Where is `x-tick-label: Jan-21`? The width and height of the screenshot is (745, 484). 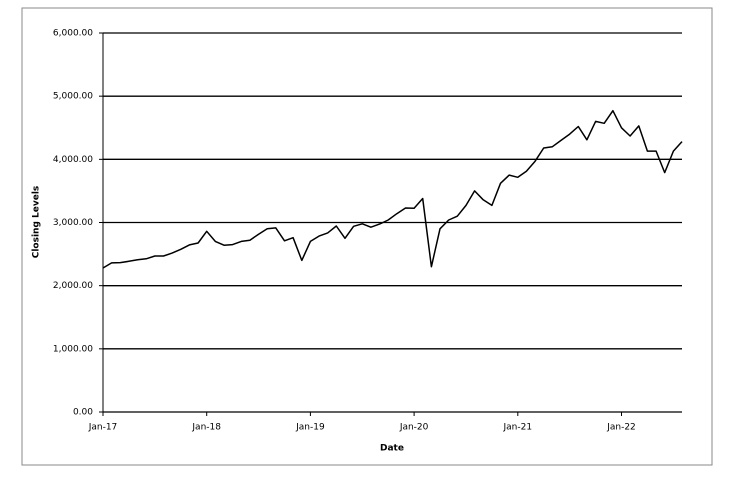
x-tick-label: Jan-21 is located at coordinates (518, 428).